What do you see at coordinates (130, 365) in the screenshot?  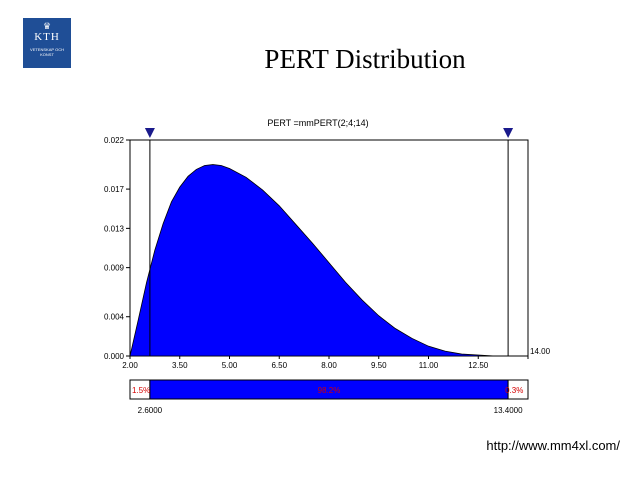 I see `x-tick-label: 2.00` at bounding box center [130, 365].